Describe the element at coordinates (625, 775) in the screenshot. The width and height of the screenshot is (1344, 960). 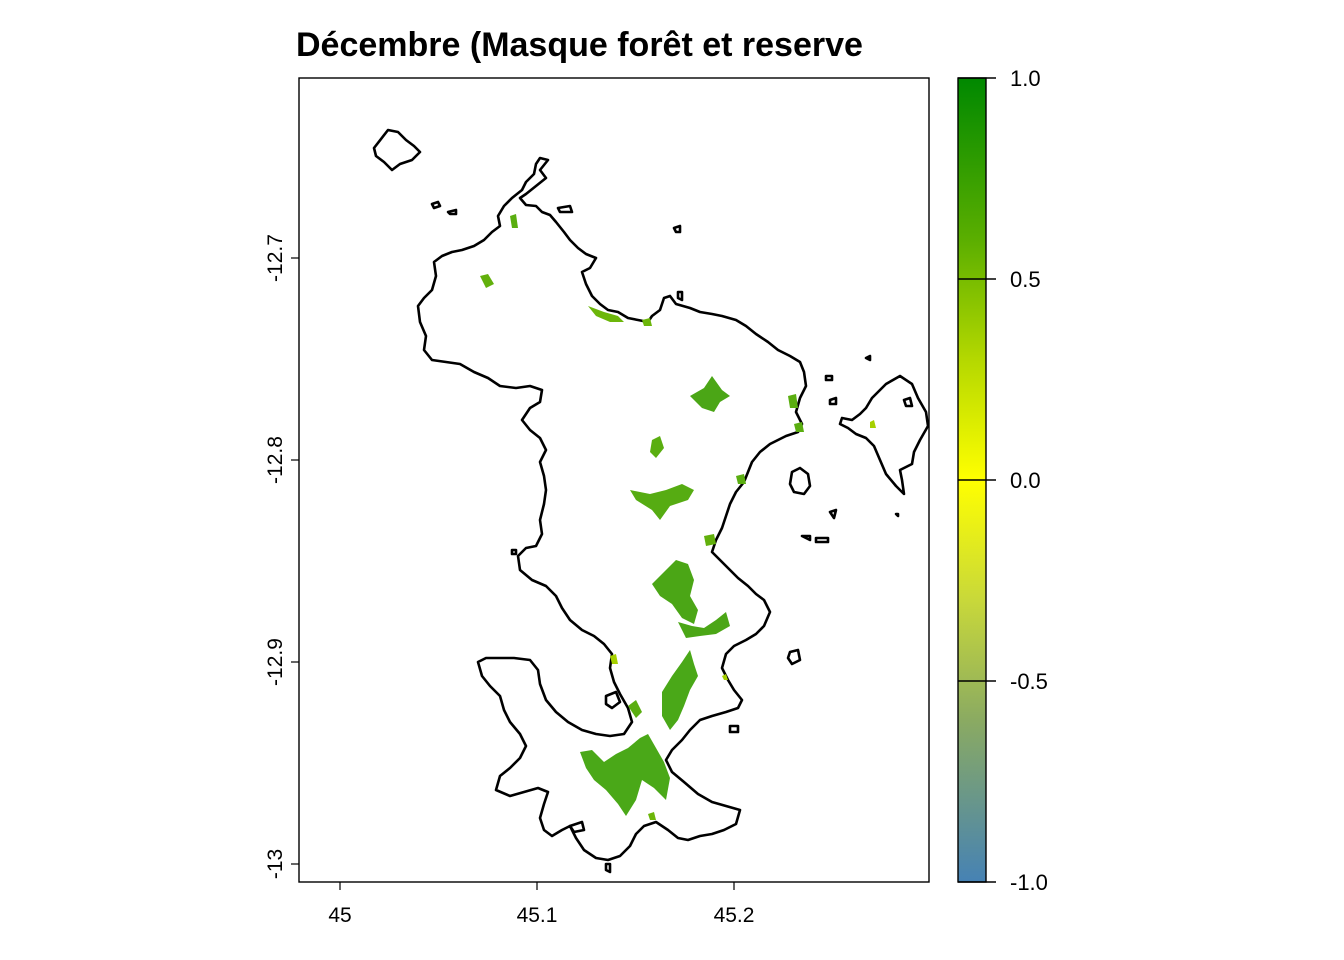
I see `forest-patch-south-main` at that location.